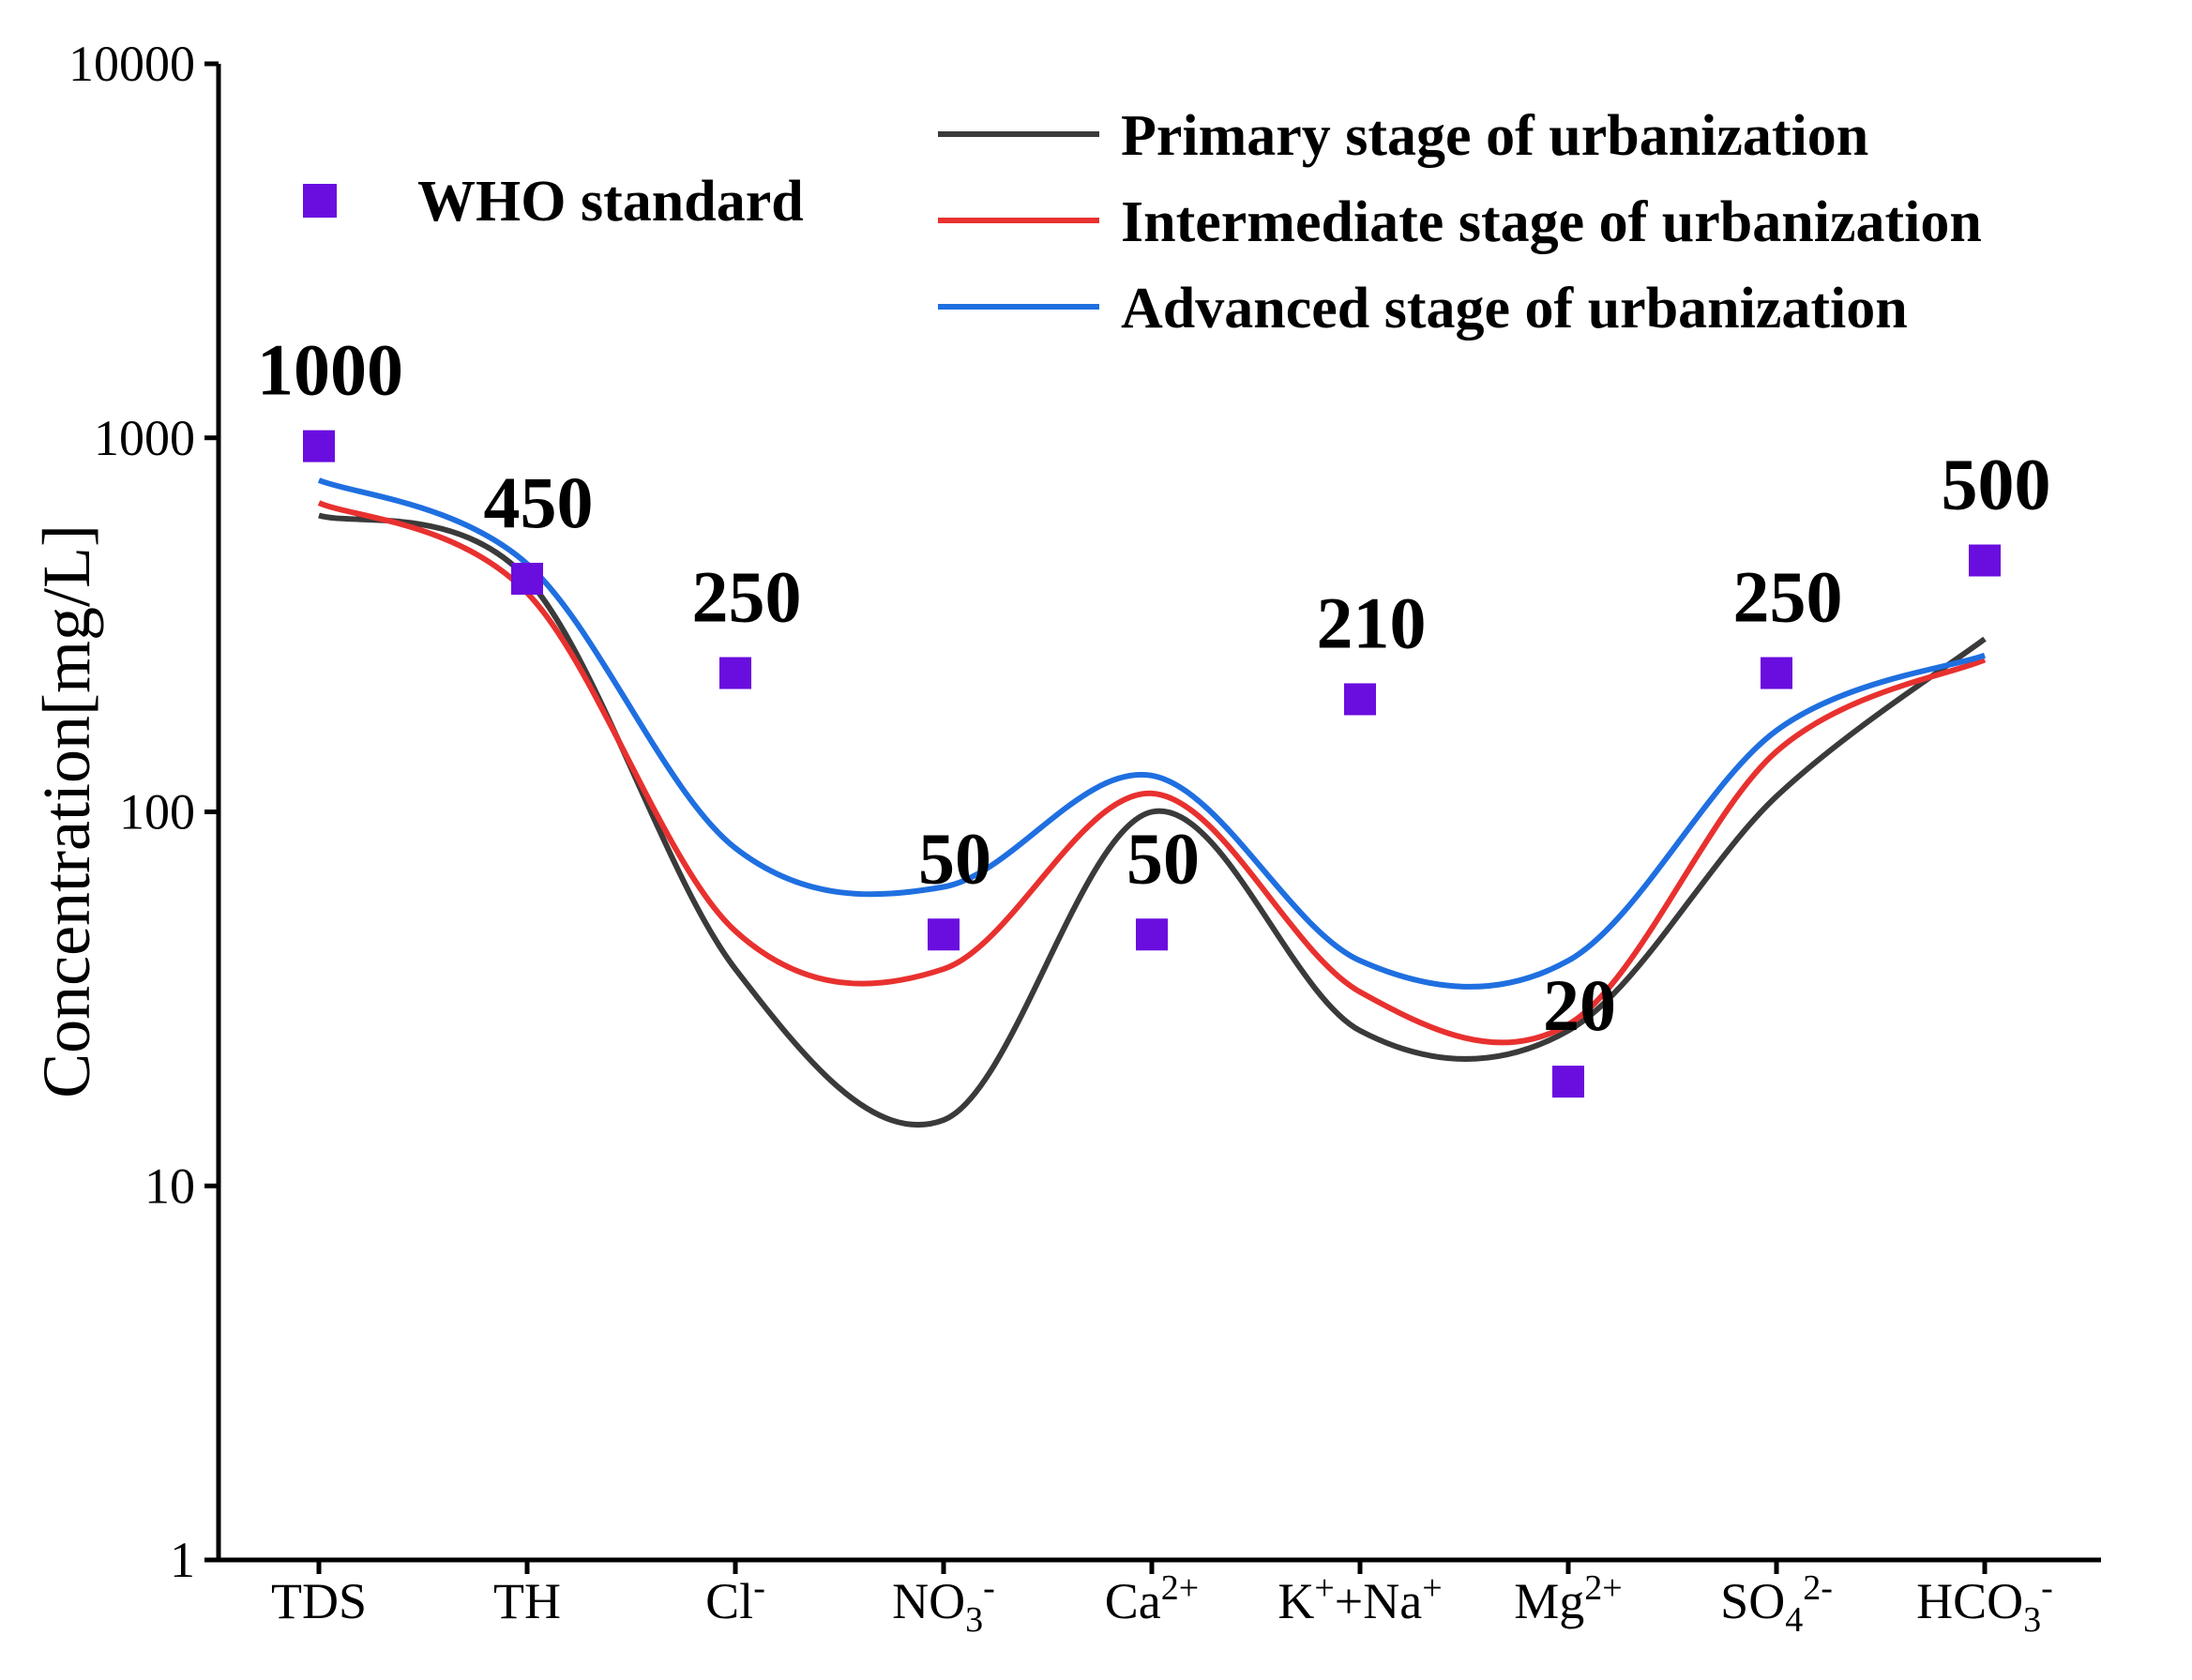  What do you see at coordinates (1752, 1601) in the screenshot?
I see `x-tick-label-part: SO` at bounding box center [1752, 1601].